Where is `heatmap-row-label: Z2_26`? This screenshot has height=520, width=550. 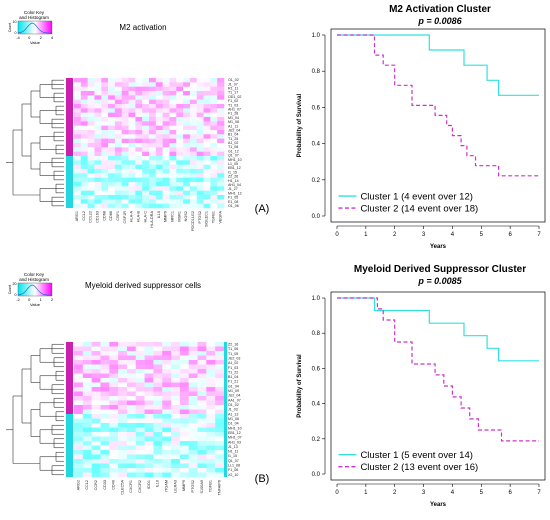
heatmap-row-label: Z2_26 is located at coordinates (233, 177).